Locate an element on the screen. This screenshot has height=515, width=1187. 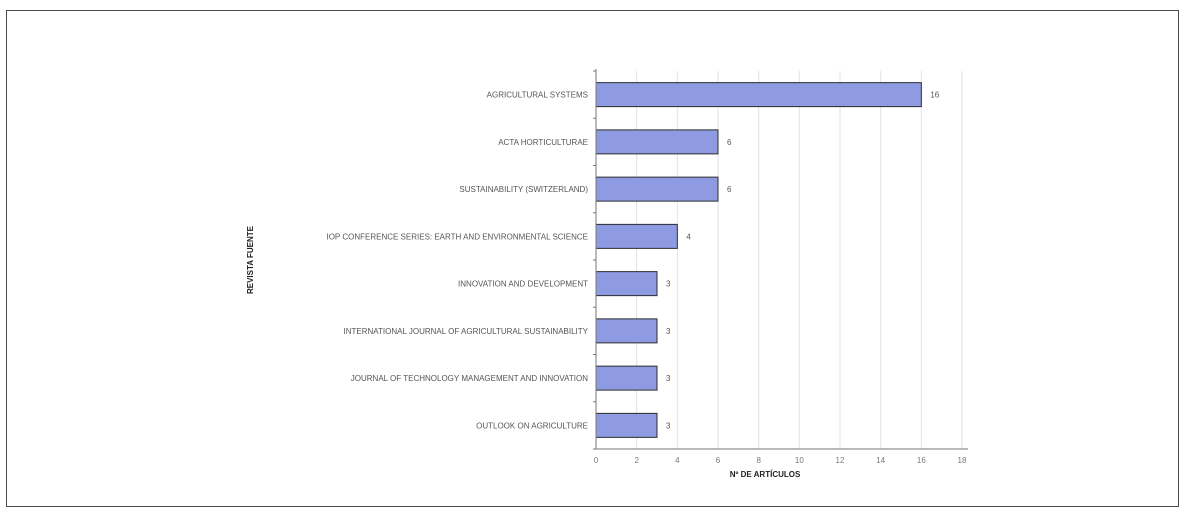
x-tick-label: 2 is located at coordinates (636, 460).